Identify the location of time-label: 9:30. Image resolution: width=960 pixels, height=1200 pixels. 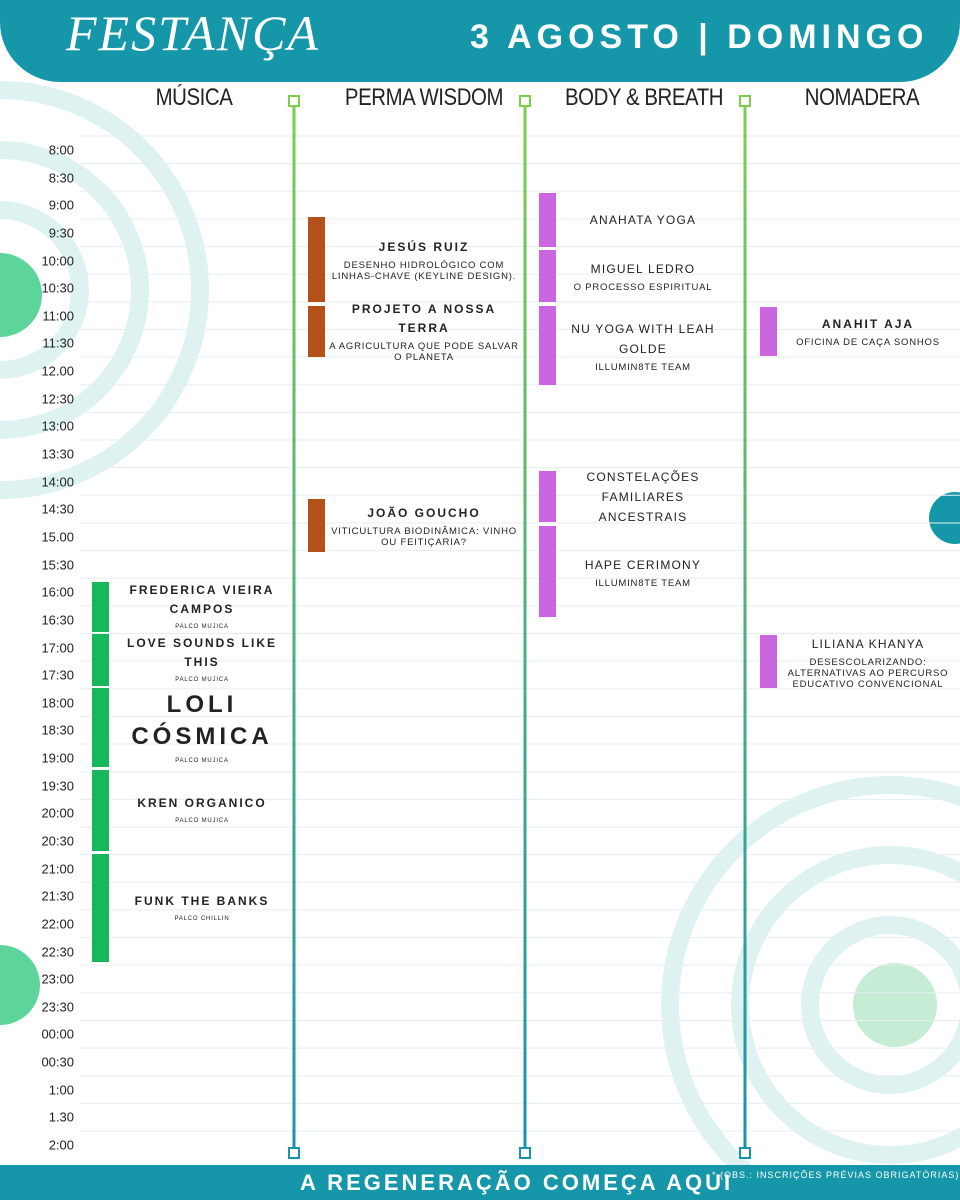
(61, 233).